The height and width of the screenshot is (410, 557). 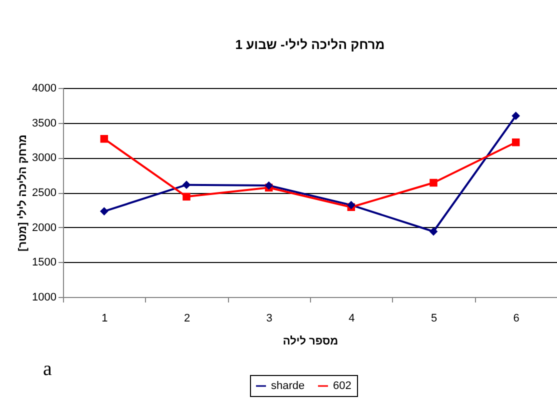 What do you see at coordinates (434, 318) in the screenshot?
I see `x-tick-label: 5` at bounding box center [434, 318].